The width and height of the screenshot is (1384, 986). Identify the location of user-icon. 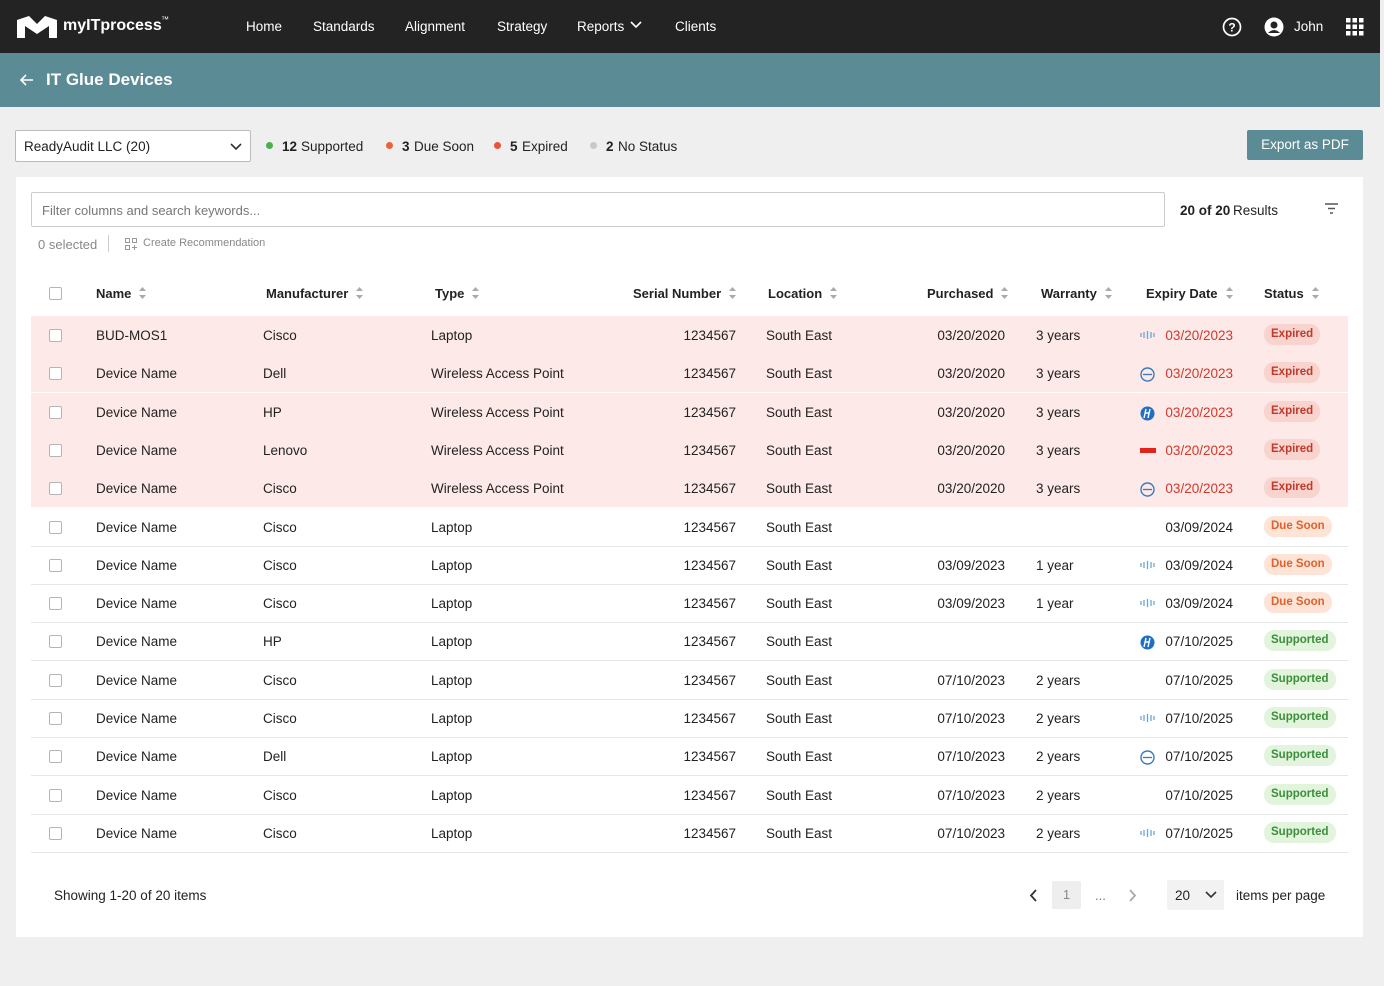
(1274, 27).